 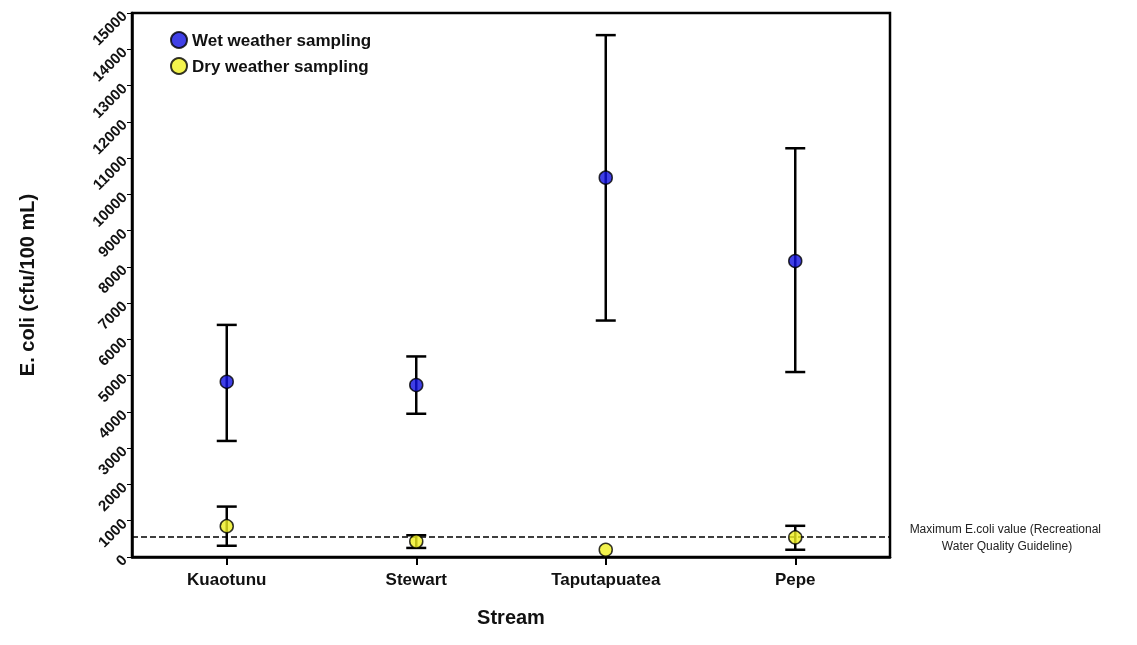 What do you see at coordinates (606, 579) in the screenshot?
I see `x-tick-label: Taputapuatea` at bounding box center [606, 579].